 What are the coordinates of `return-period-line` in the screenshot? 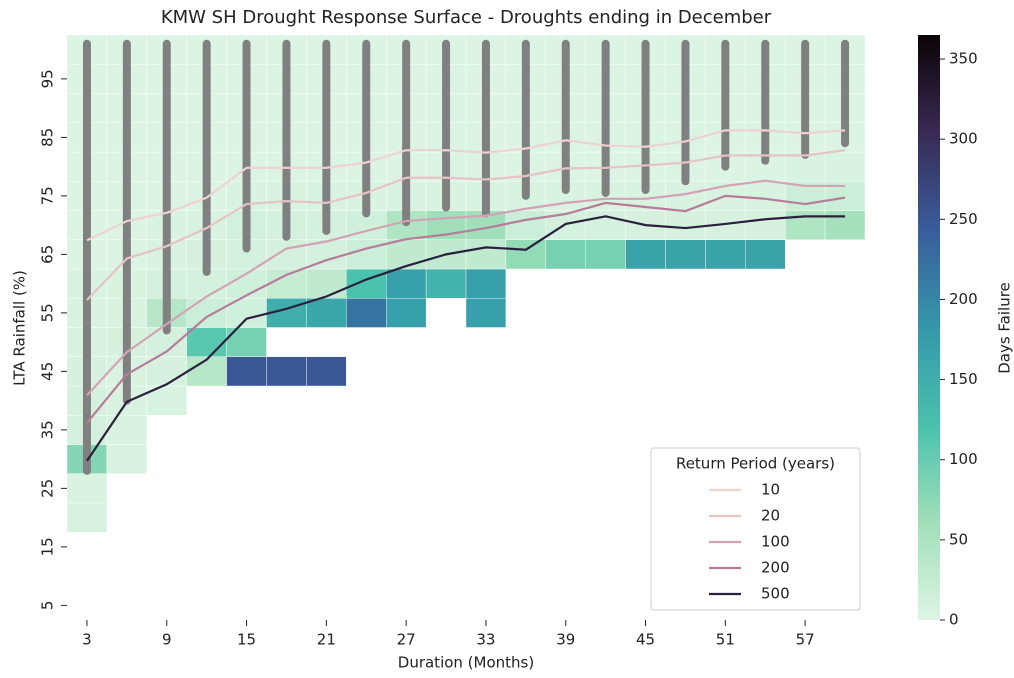 It's located at (466, 185).